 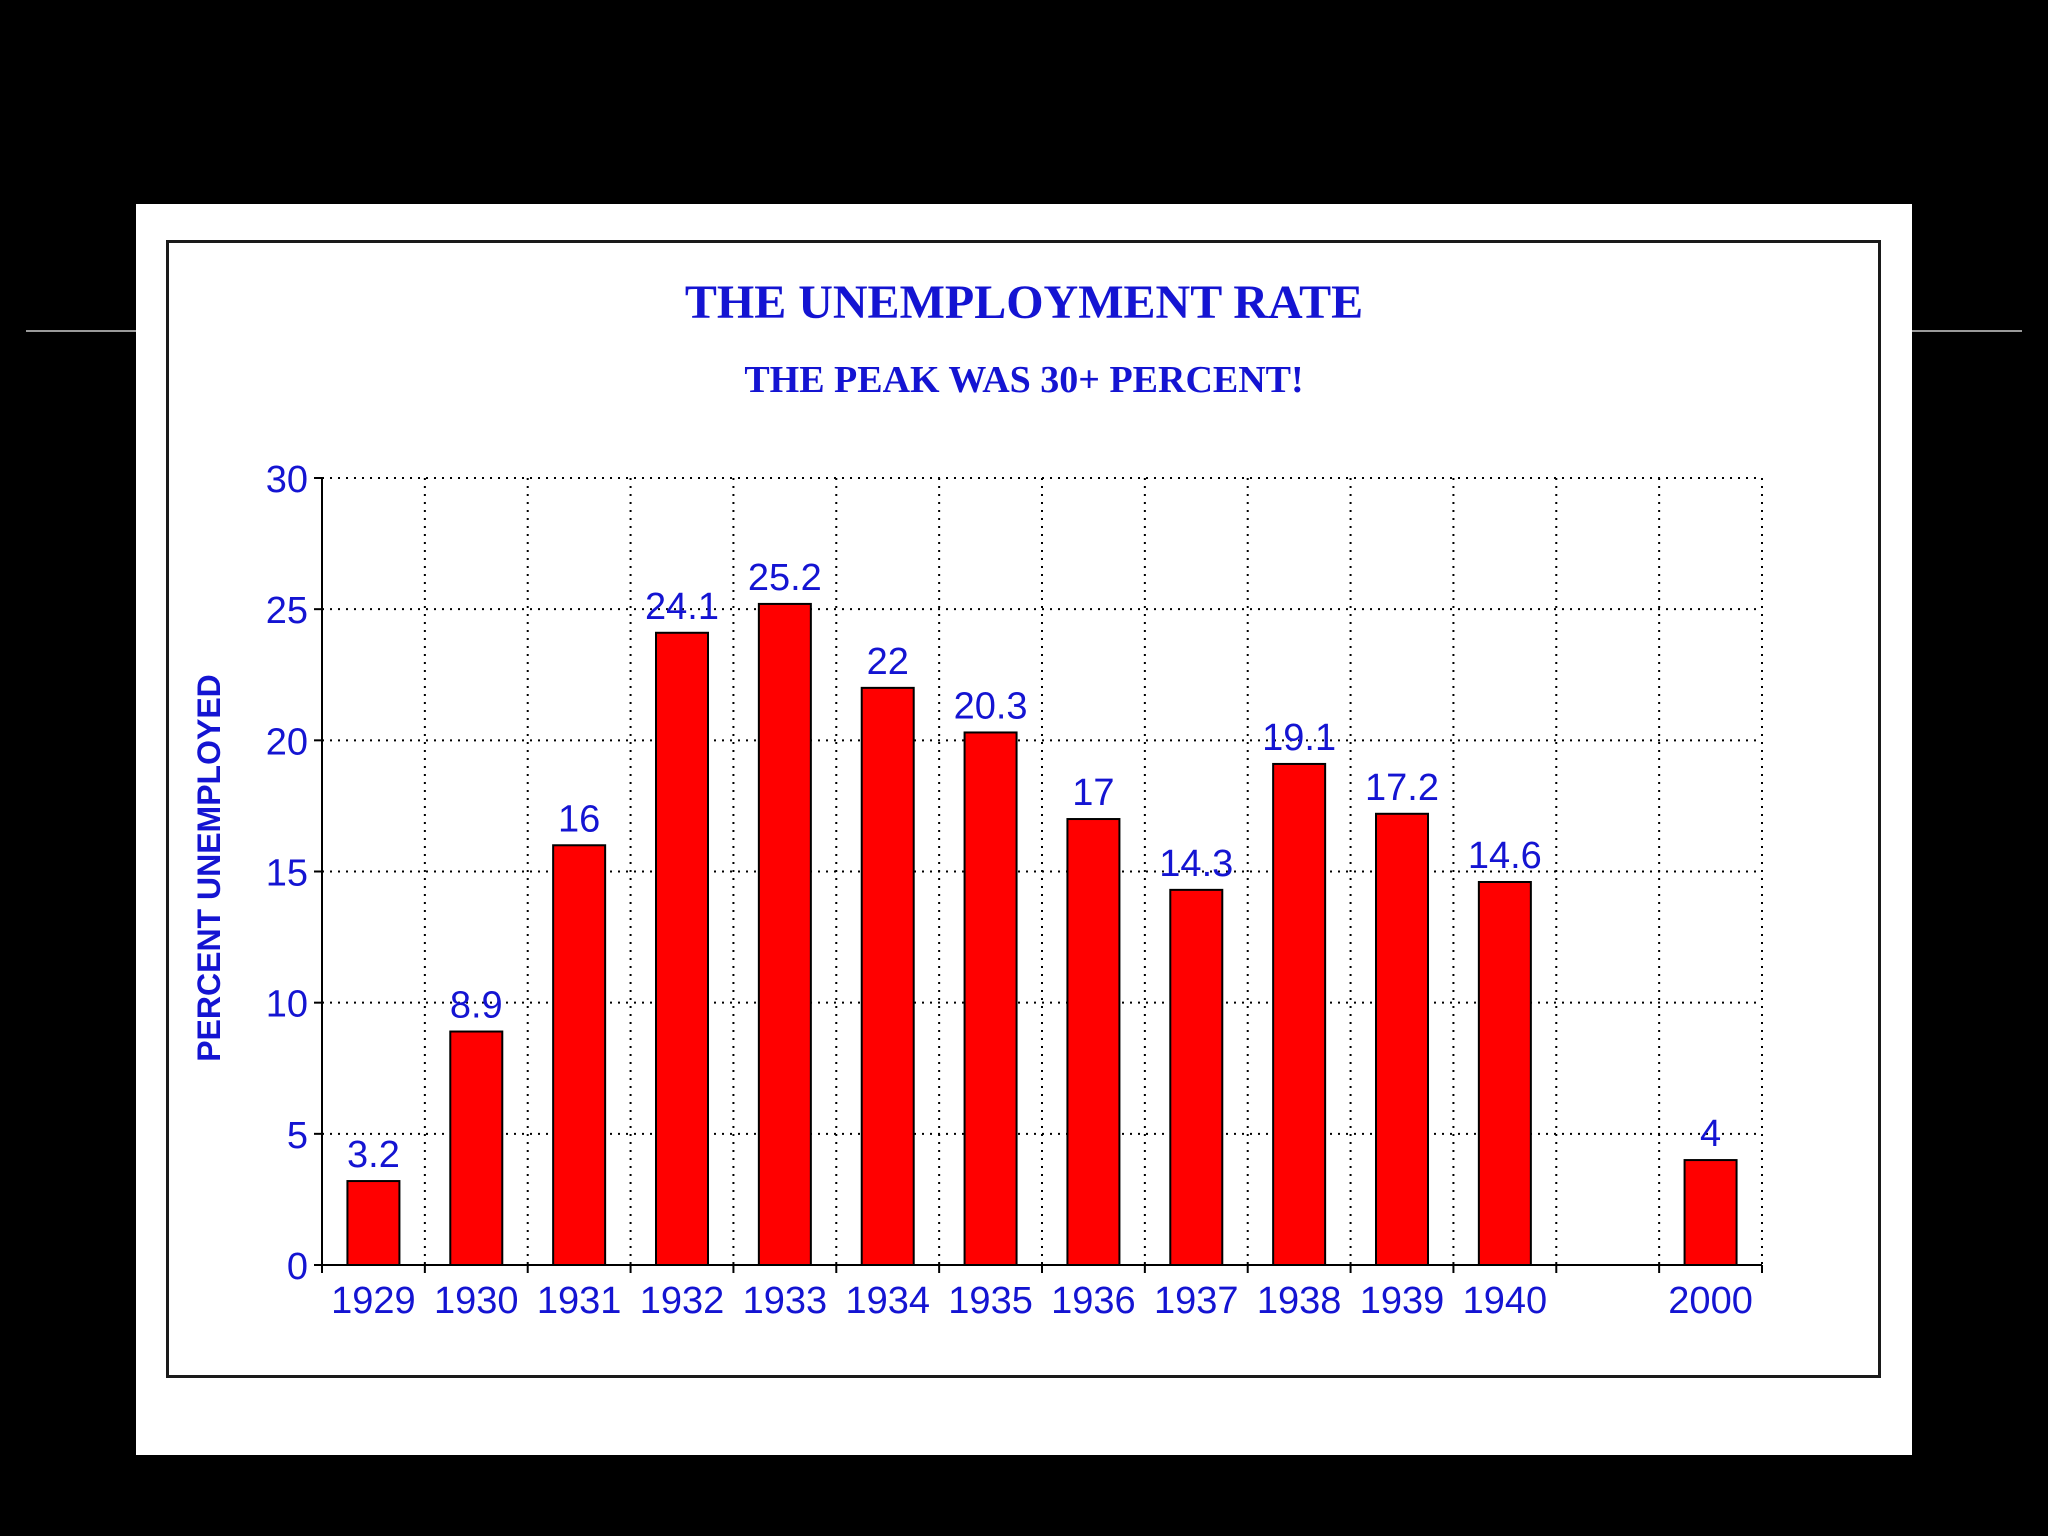 What do you see at coordinates (1710, 1134) in the screenshot?
I see `data-label-2000: 4` at bounding box center [1710, 1134].